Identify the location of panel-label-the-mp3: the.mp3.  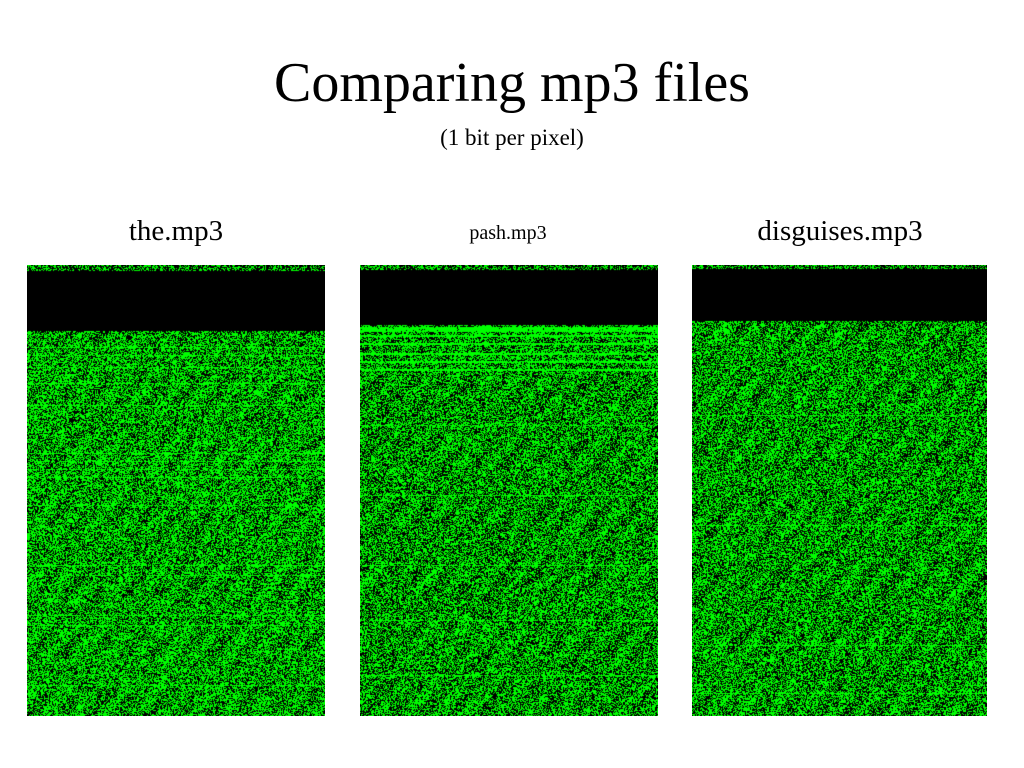
(176, 231).